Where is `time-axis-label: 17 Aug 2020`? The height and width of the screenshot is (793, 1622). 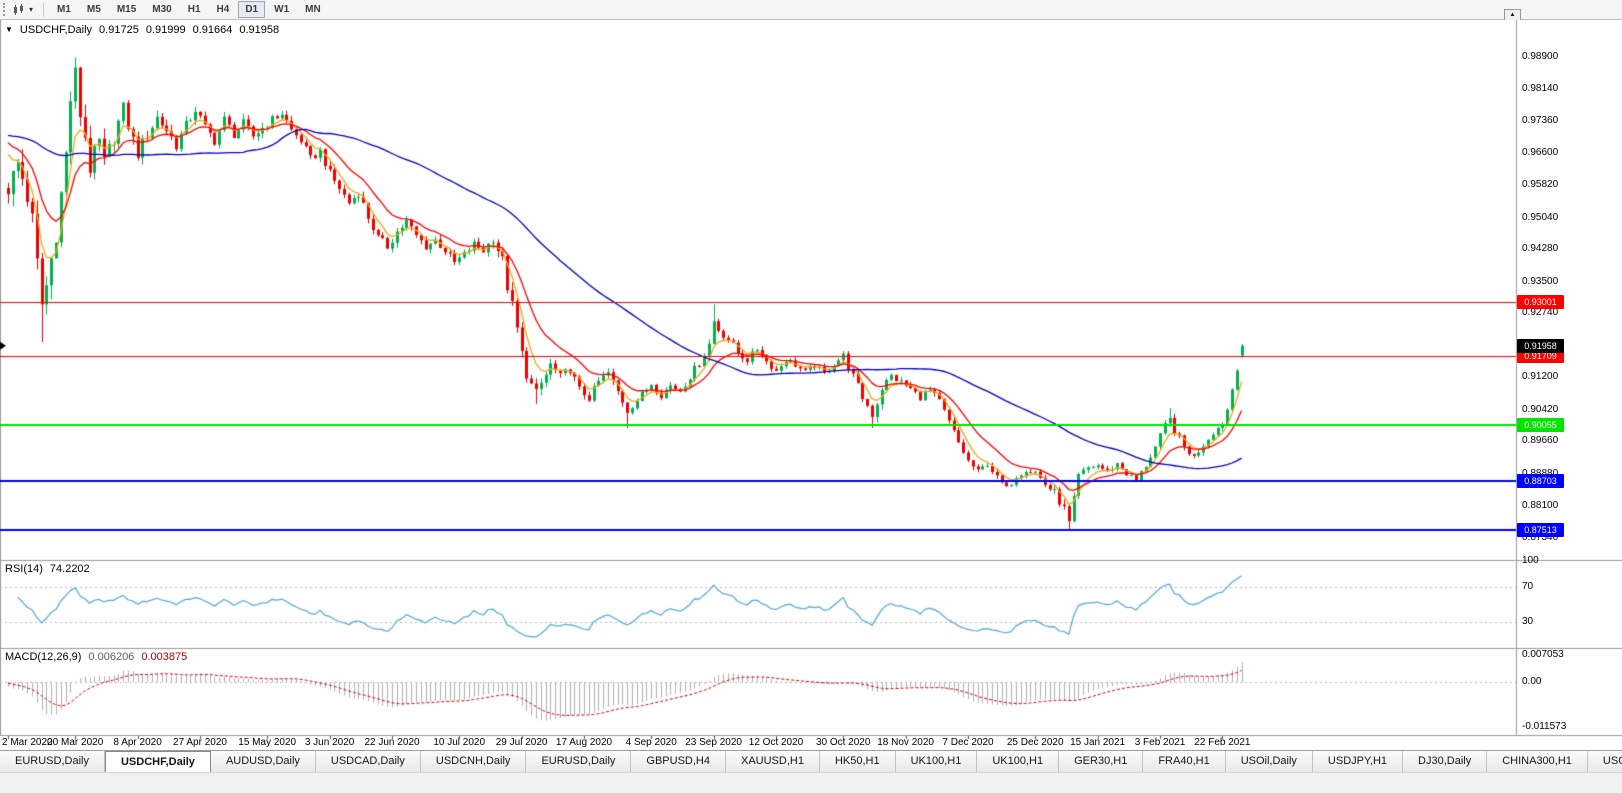 time-axis-label: 17 Aug 2020 is located at coordinates (584, 742).